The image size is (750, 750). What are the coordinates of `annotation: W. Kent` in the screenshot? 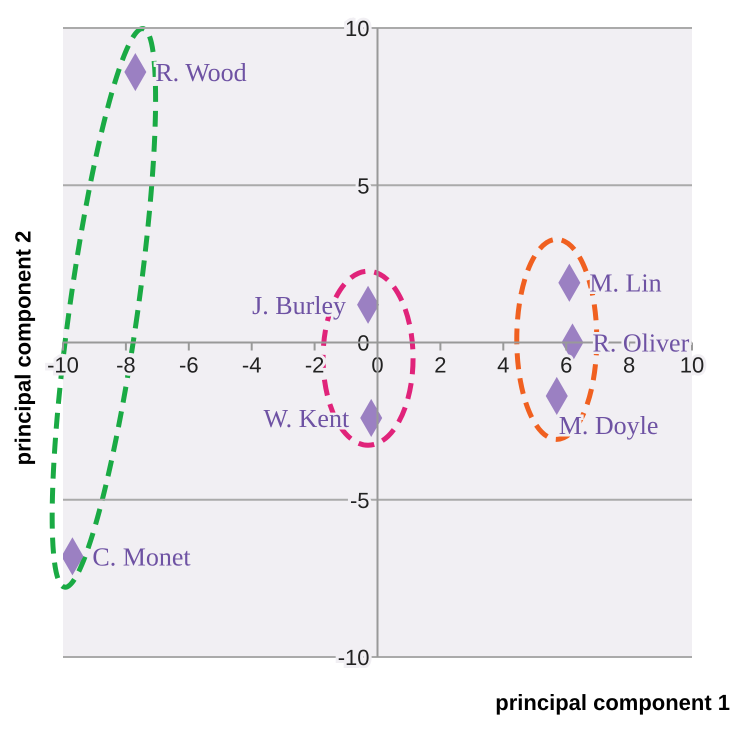 It's located at (307, 418).